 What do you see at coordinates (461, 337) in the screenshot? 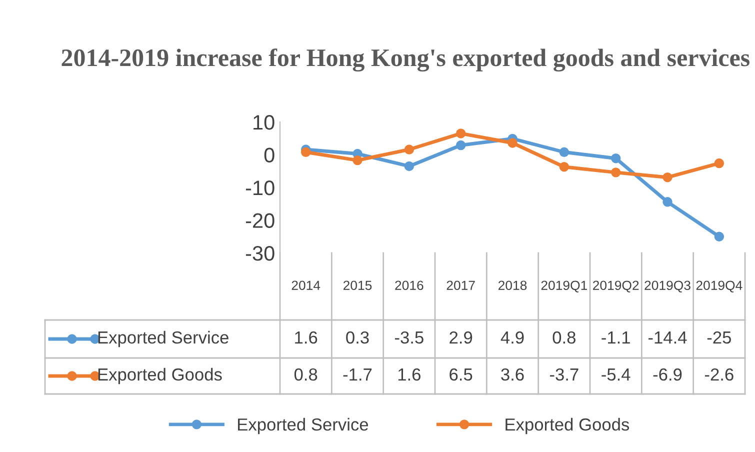
I see `data-label: 2.9` at bounding box center [461, 337].